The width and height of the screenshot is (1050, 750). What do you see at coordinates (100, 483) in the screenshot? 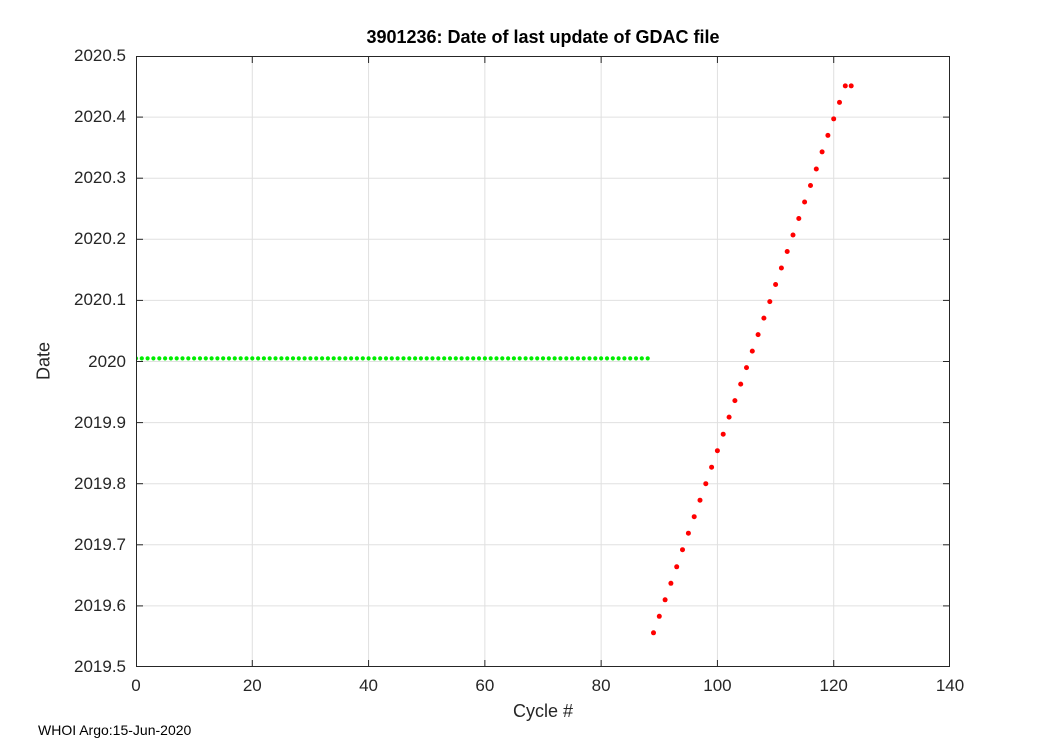
I see `y-tick-label: 2019.8` at bounding box center [100, 483].